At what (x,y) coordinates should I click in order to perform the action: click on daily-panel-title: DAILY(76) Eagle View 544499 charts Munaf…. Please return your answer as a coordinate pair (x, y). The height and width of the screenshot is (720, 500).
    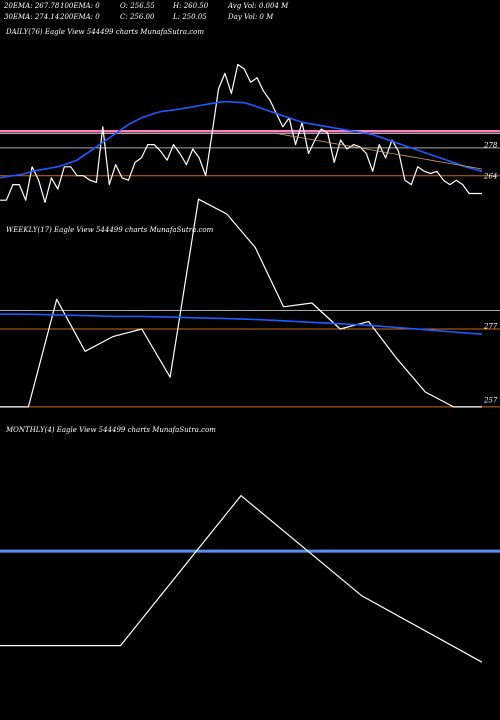
    Looking at the image, I should click on (104, 32).